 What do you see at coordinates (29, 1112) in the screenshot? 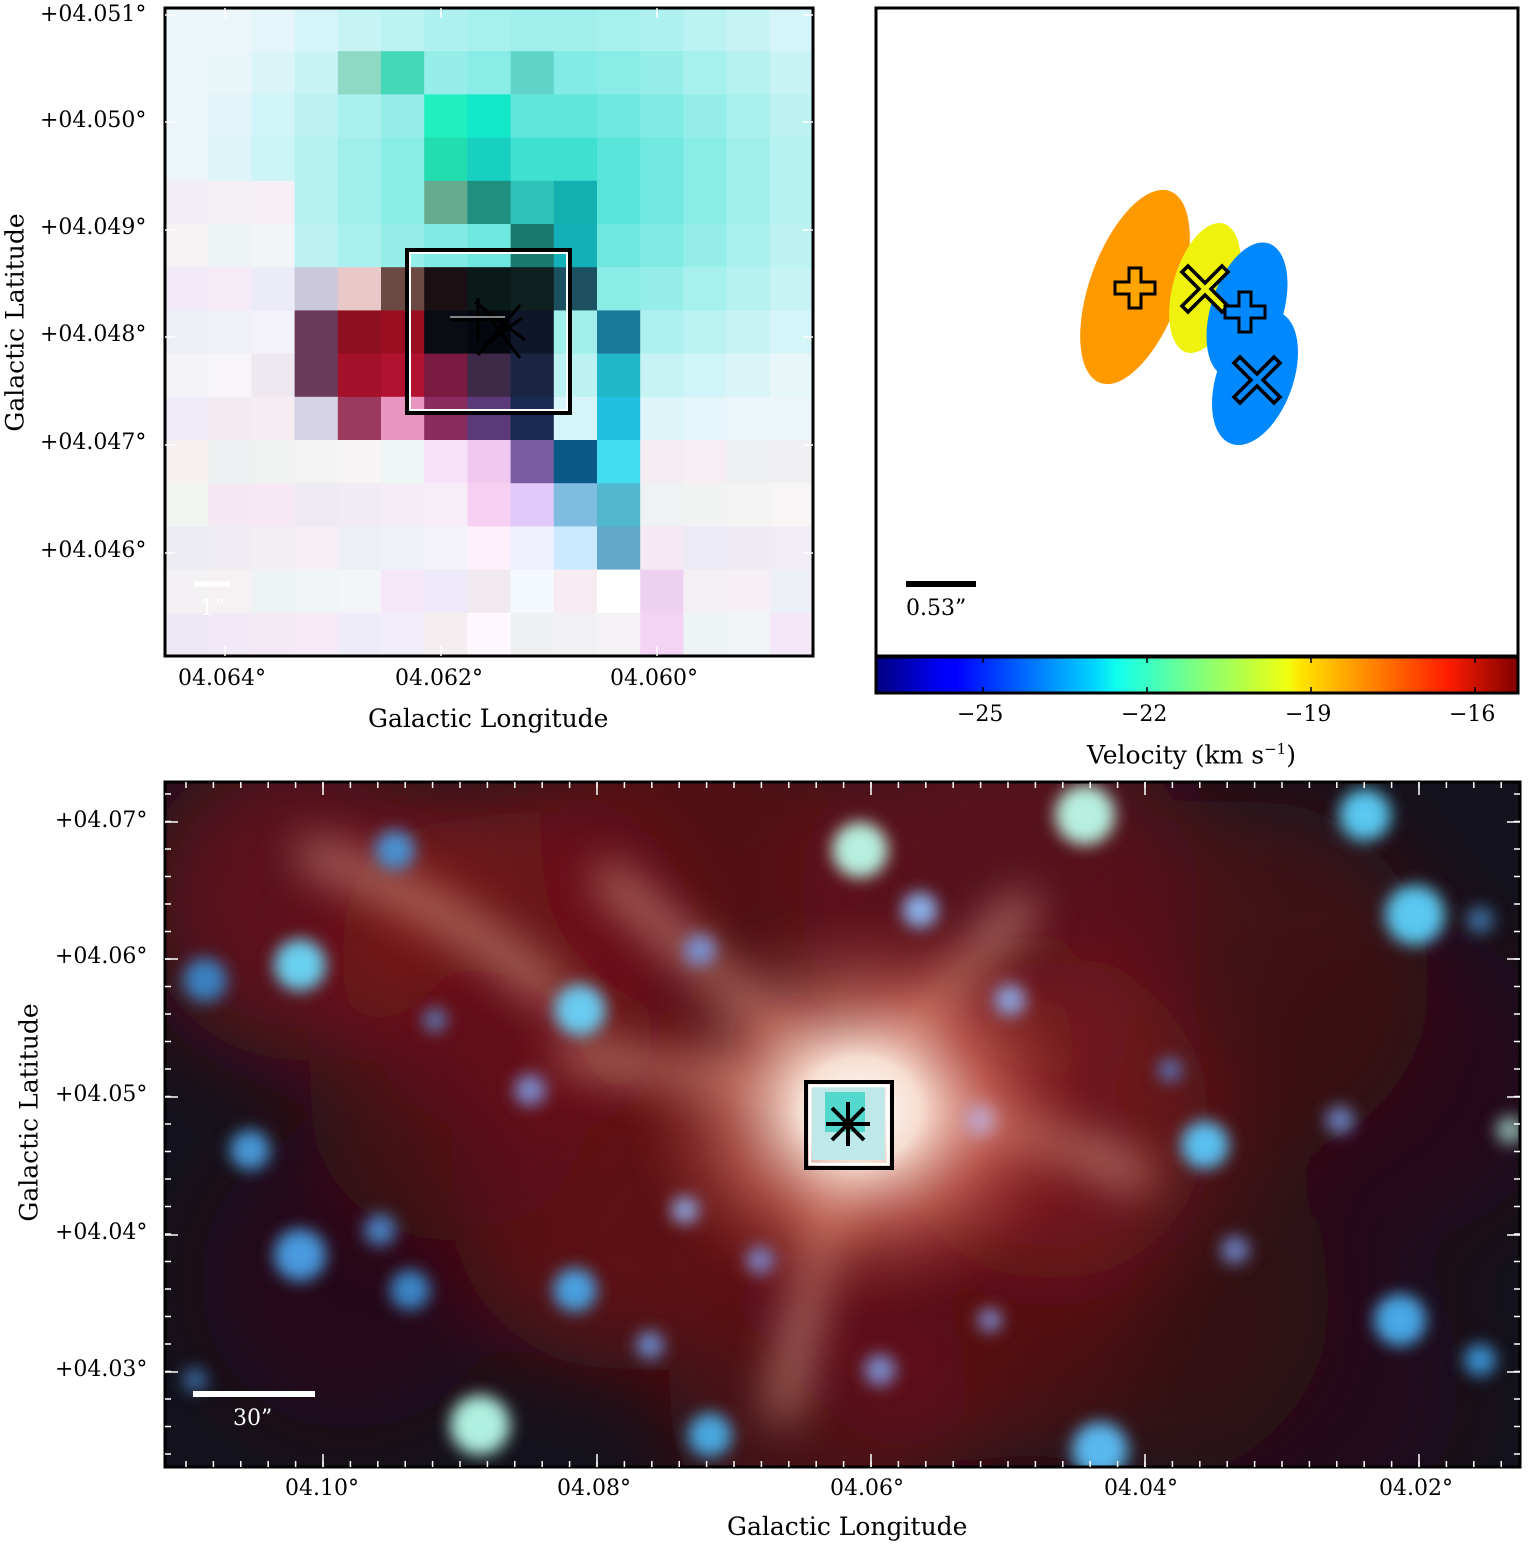
I see `bottom-ylabel: Galactic Latitude` at bounding box center [29, 1112].